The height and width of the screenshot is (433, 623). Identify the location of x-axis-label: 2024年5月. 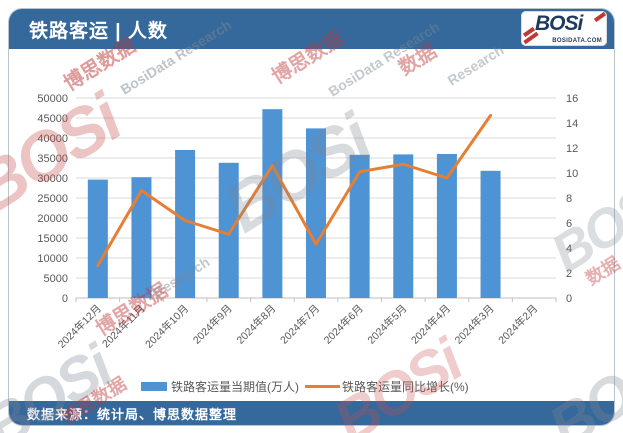
(387, 324).